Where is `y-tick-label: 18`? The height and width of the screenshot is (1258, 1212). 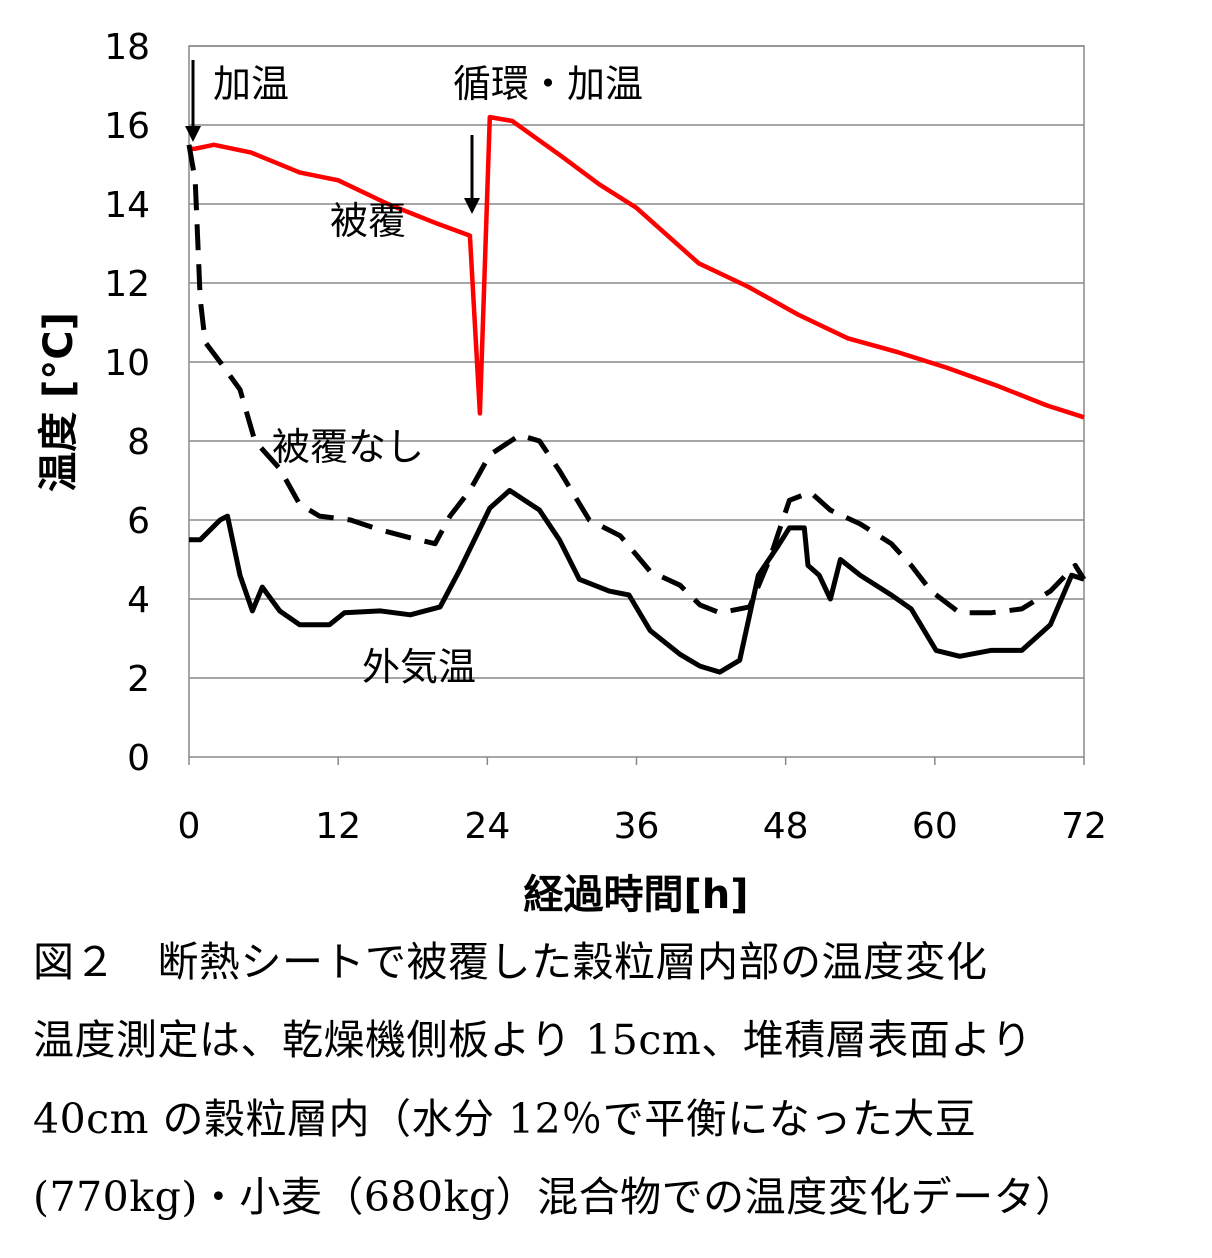 y-tick-label: 18 is located at coordinates (127, 47).